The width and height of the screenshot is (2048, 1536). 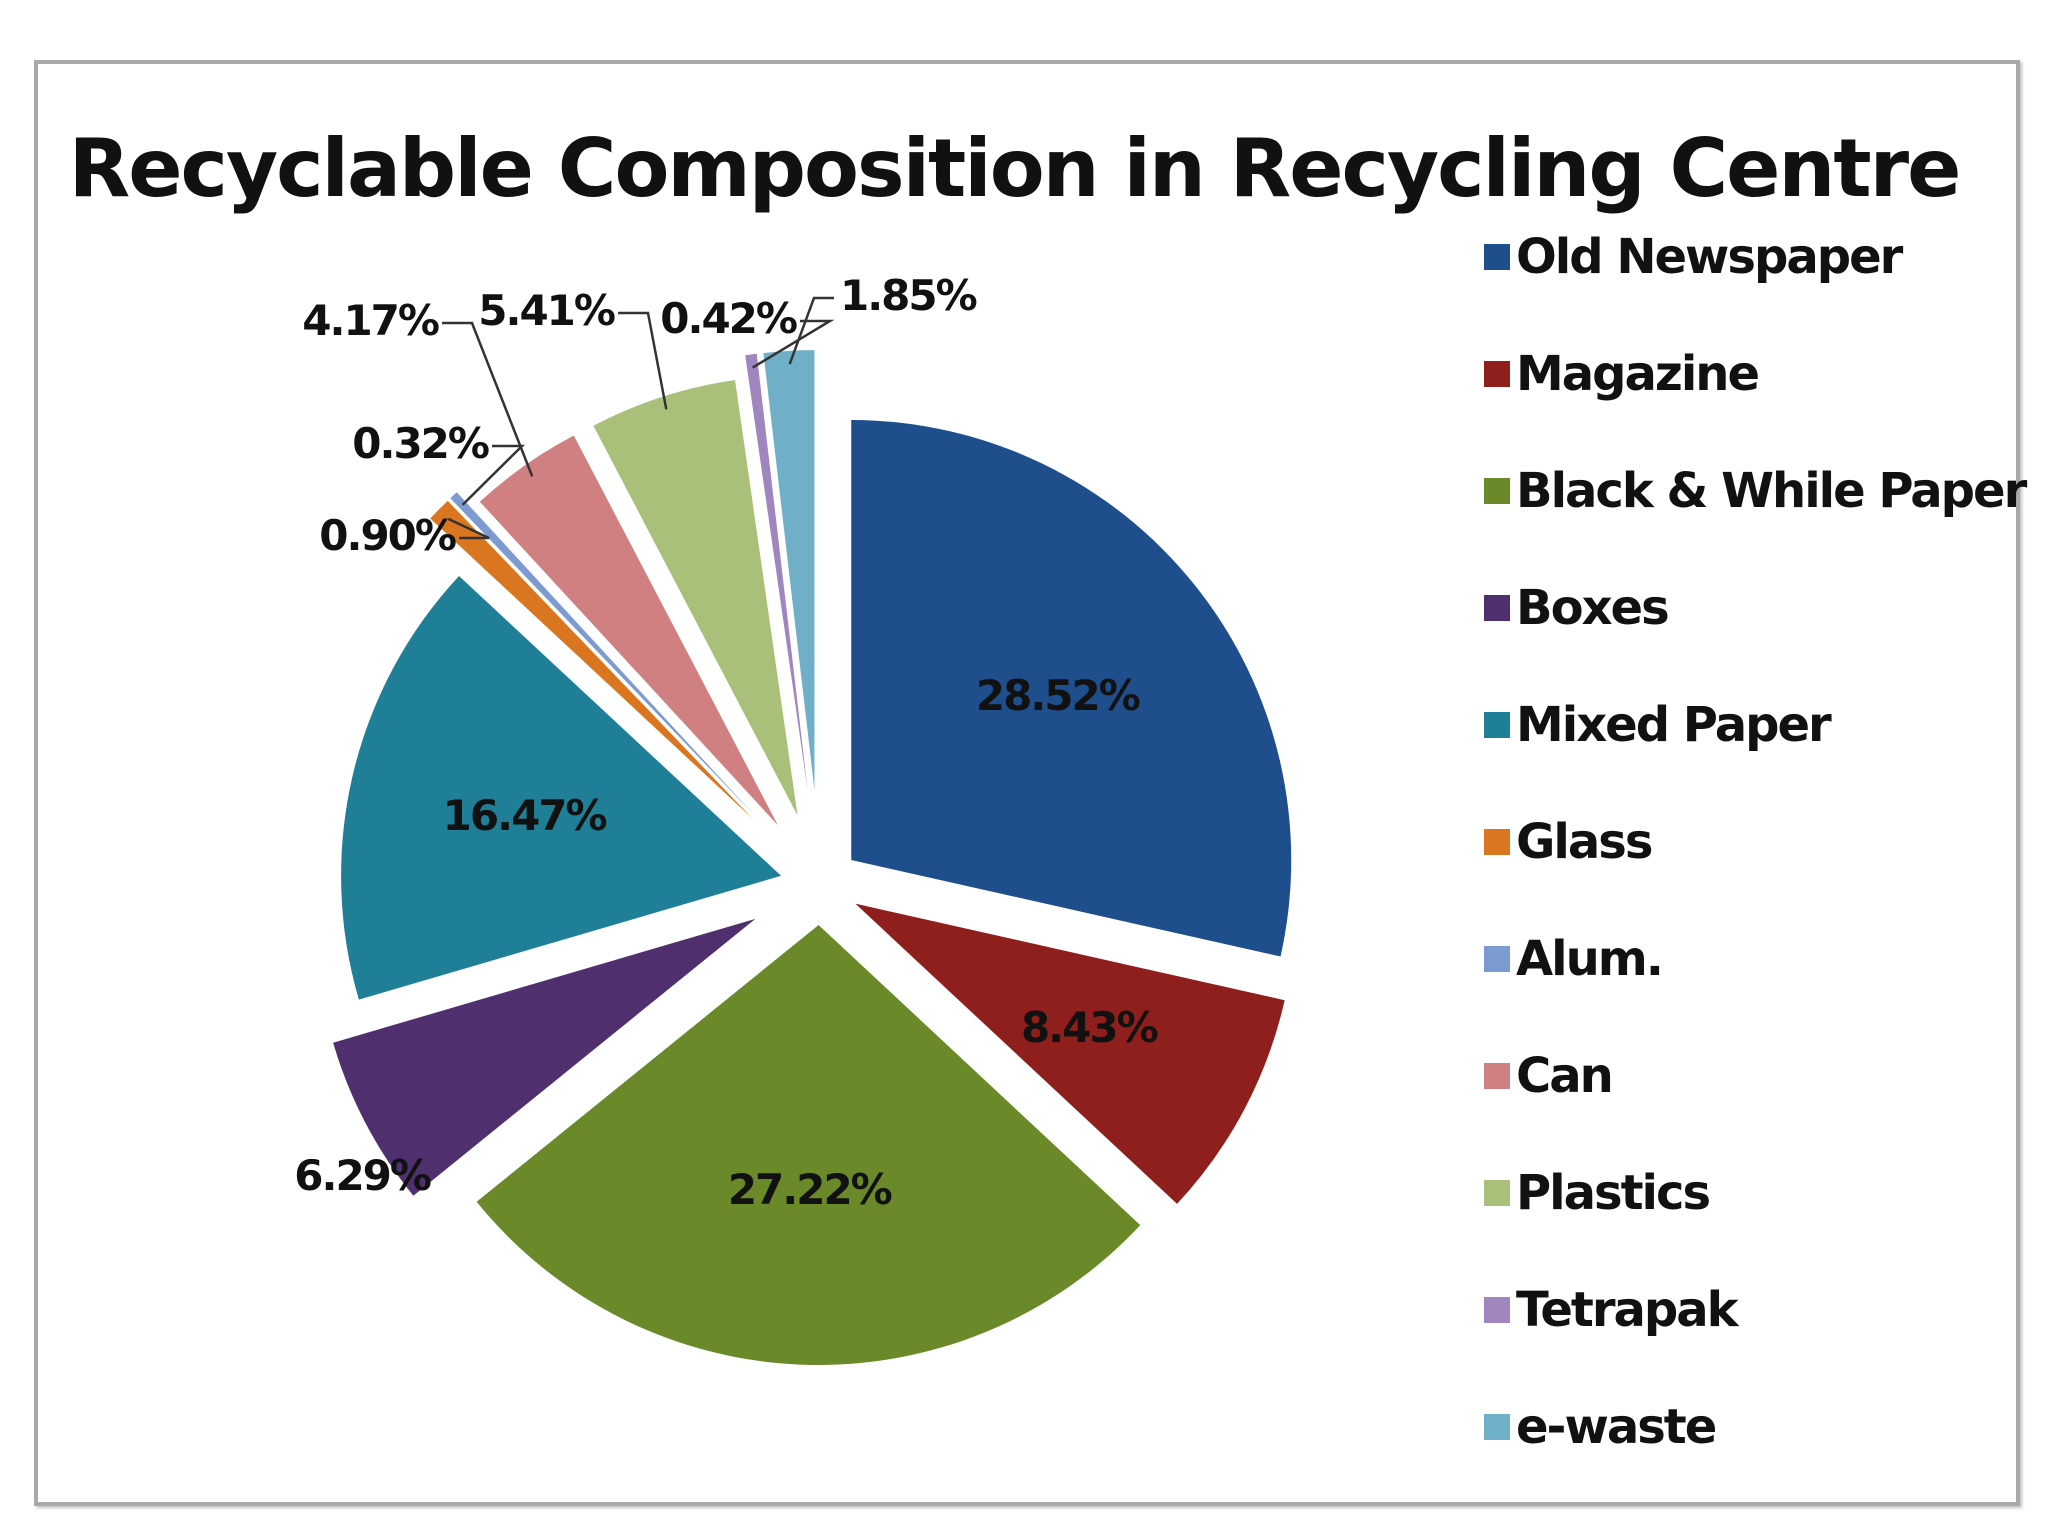 I want to click on legend-item-mixed-paper: Mixed Paper, so click(x=1658, y=725).